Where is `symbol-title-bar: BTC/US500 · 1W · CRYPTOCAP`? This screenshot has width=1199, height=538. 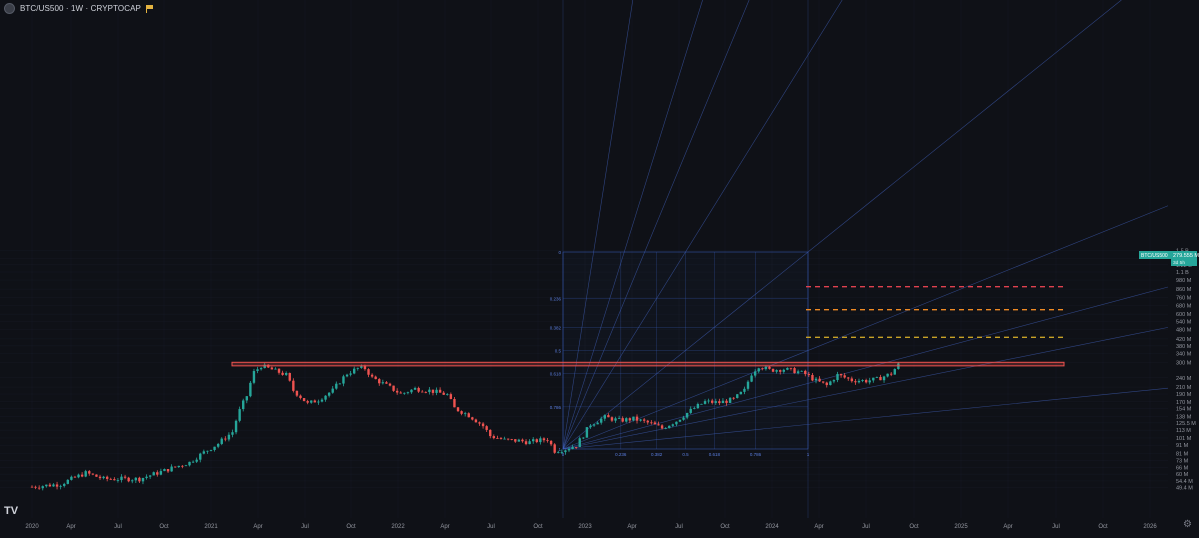 symbol-title-bar: BTC/US500 · 1W · CRYPTOCAP is located at coordinates (78, 8).